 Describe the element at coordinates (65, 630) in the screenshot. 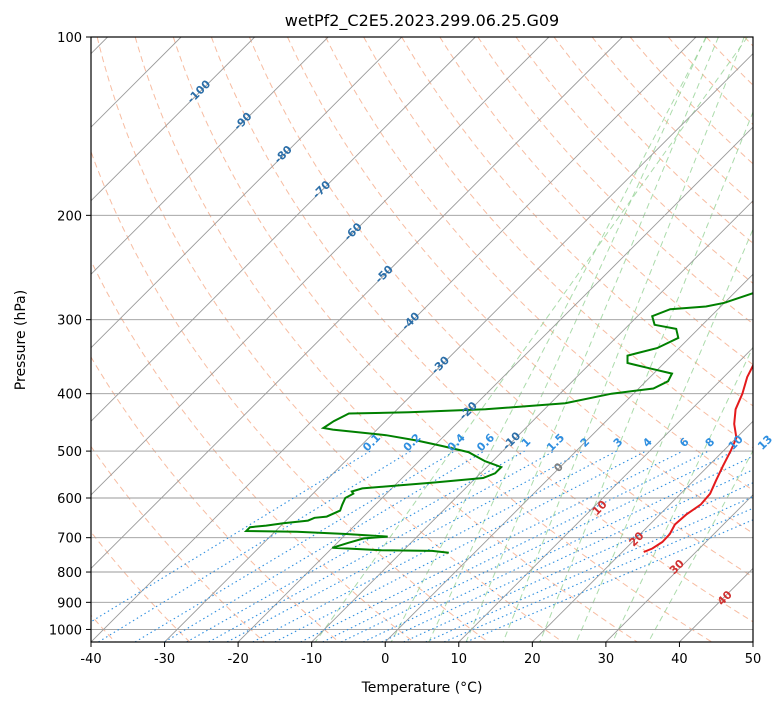

I see `y-tick-label: 1000` at that location.